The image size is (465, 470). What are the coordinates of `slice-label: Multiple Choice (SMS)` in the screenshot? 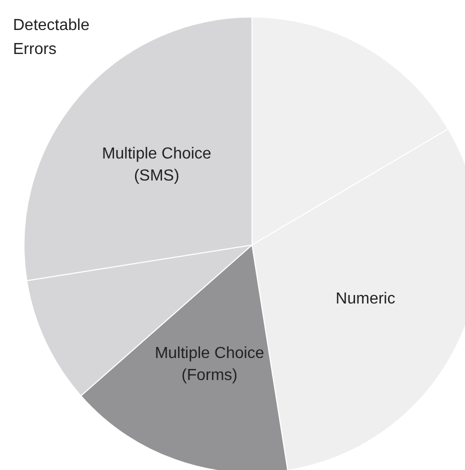 It's located at (157, 165).